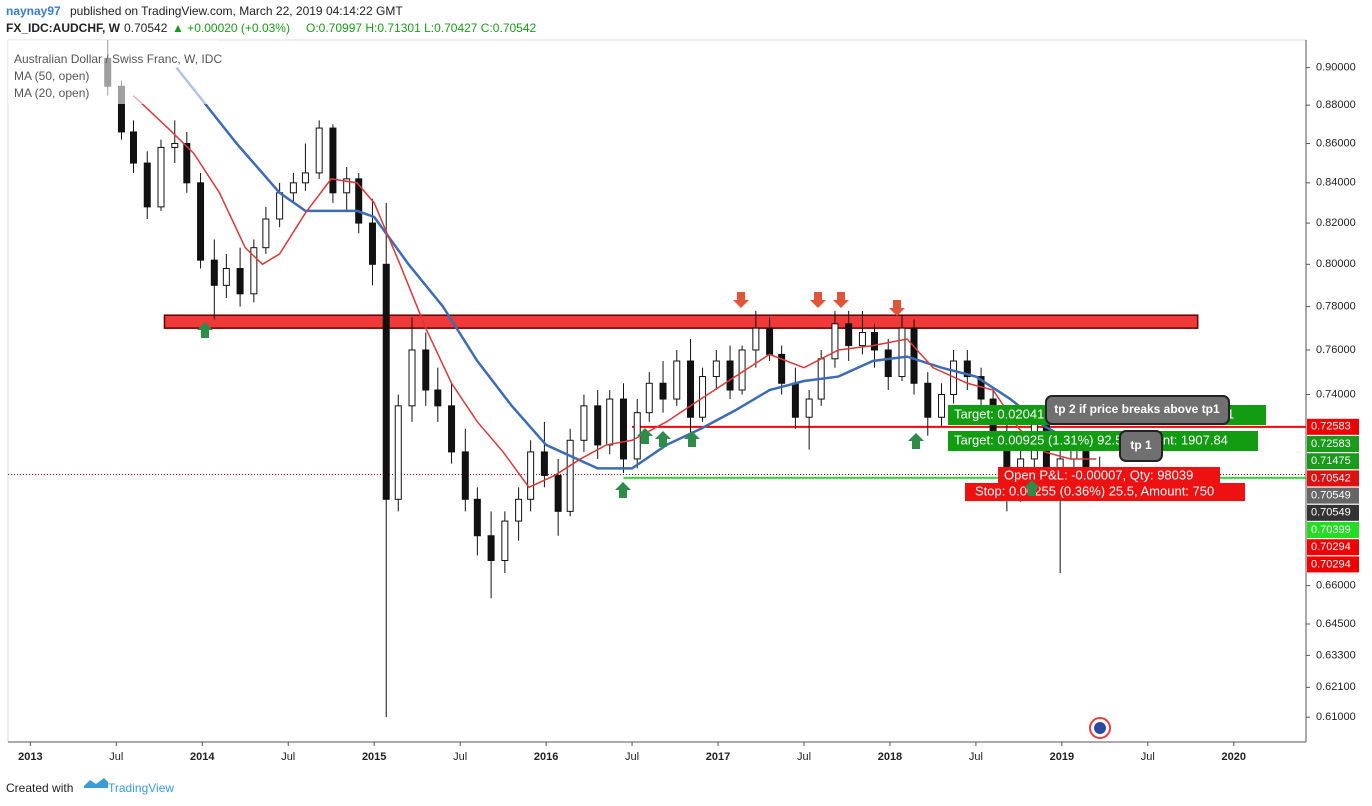 Image resolution: width=1372 pixels, height=806 pixels. What do you see at coordinates (1336, 68) in the screenshot?
I see `y-tick-label: 0.90000` at bounding box center [1336, 68].